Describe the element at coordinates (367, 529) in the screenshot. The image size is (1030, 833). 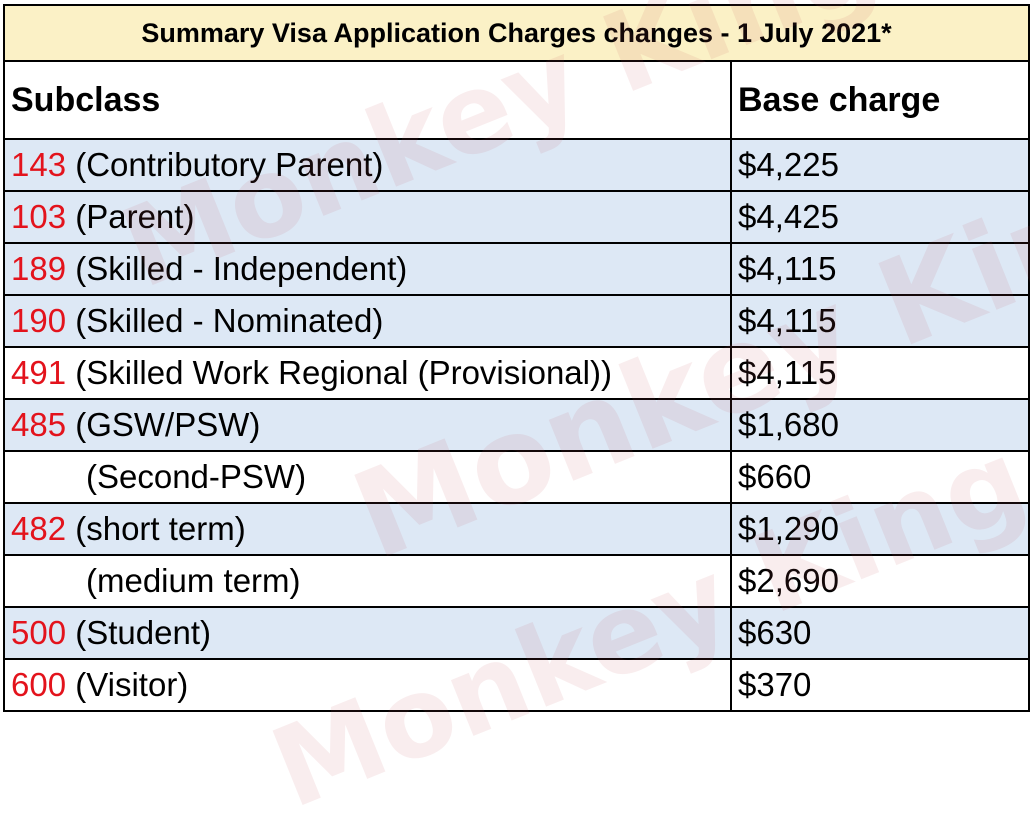
I see `subclass-cell: 482 (short term)` at that location.